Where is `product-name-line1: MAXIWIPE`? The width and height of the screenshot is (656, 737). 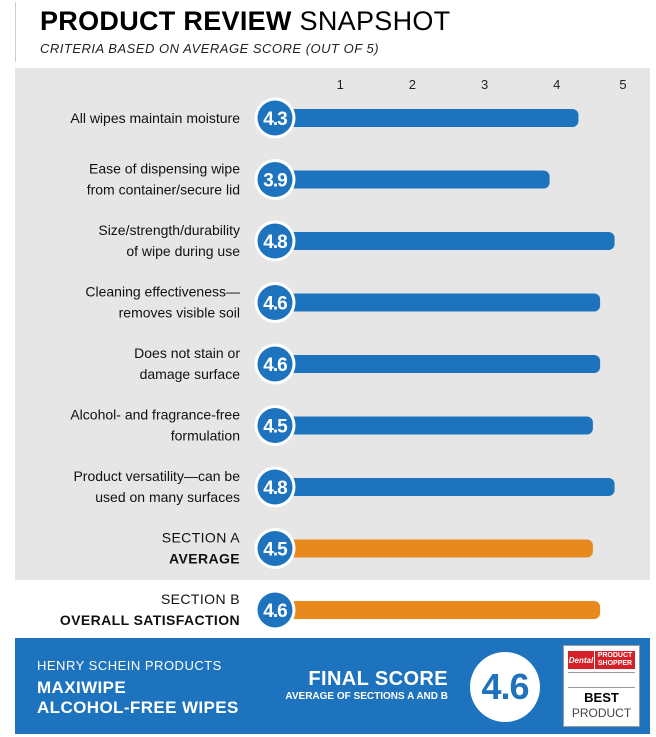
product-name-line1: MAXIWIPE is located at coordinates (82, 687).